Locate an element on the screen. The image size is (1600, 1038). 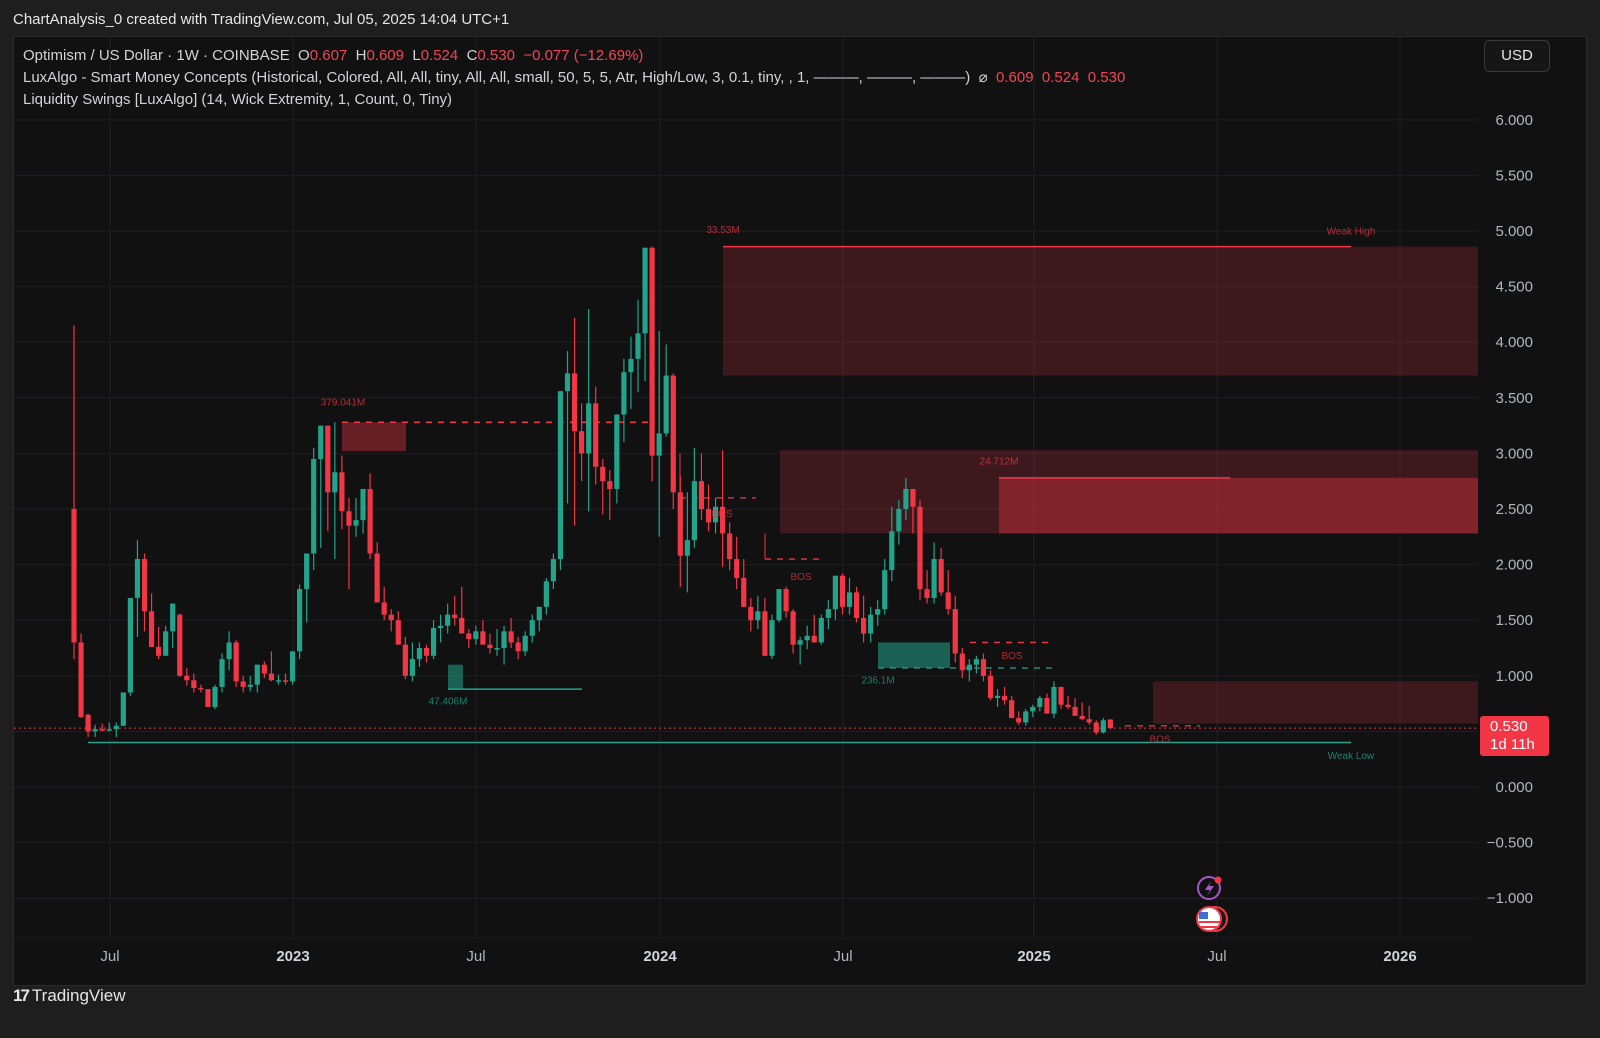
time-axis-label: 2025 is located at coordinates (1033, 956).